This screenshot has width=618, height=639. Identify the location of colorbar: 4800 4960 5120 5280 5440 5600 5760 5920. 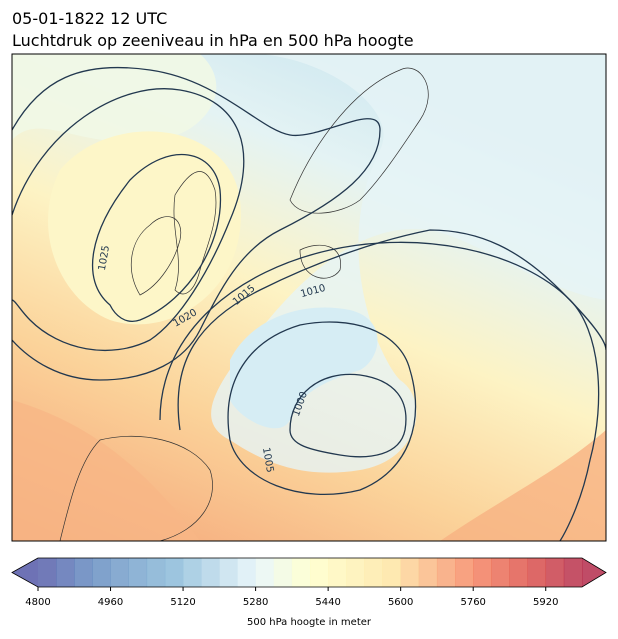
(309, 582).